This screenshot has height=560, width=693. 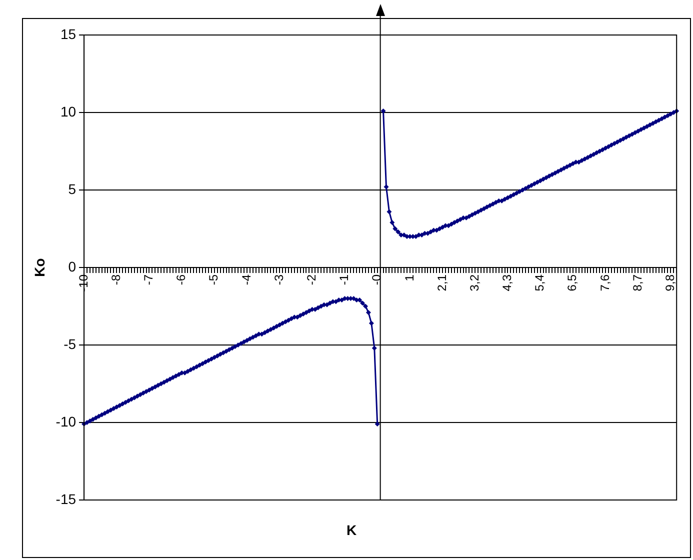 What do you see at coordinates (605, 283) in the screenshot?
I see `x-tick-label: 7,6` at bounding box center [605, 283].